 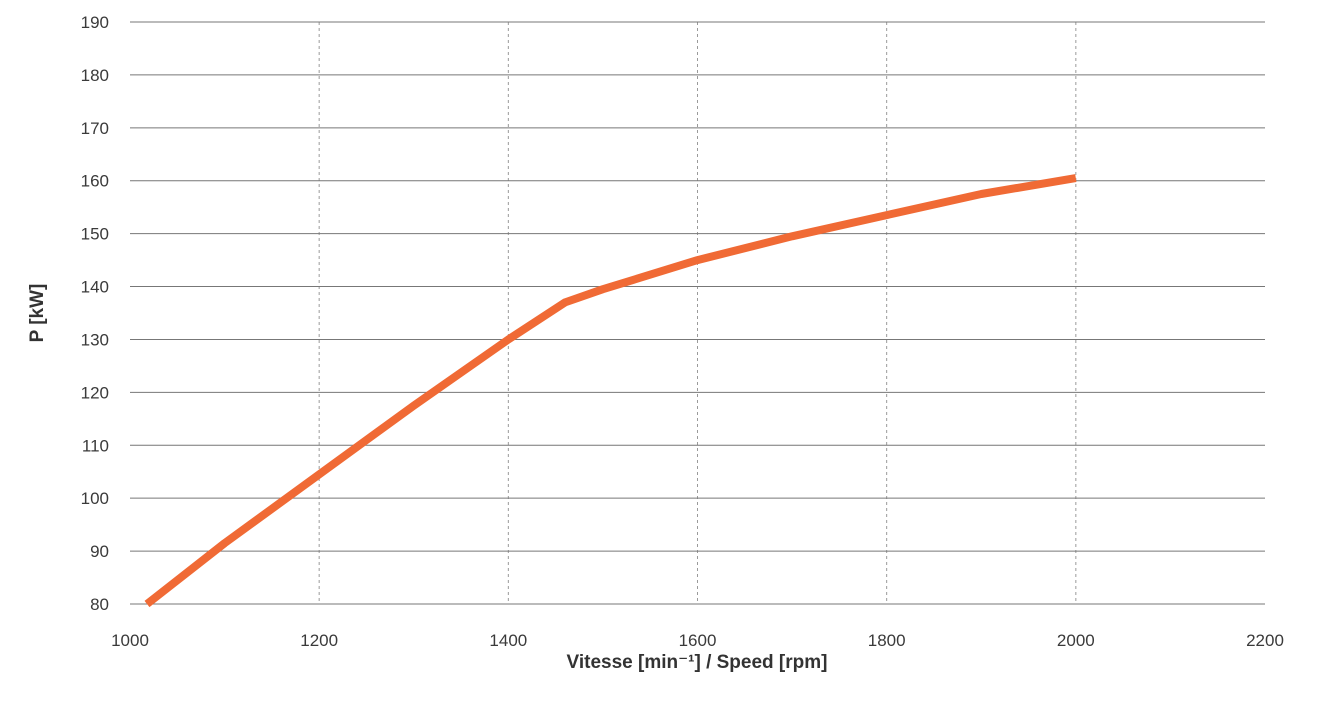 I want to click on y-tick-label: 170, so click(x=95, y=128).